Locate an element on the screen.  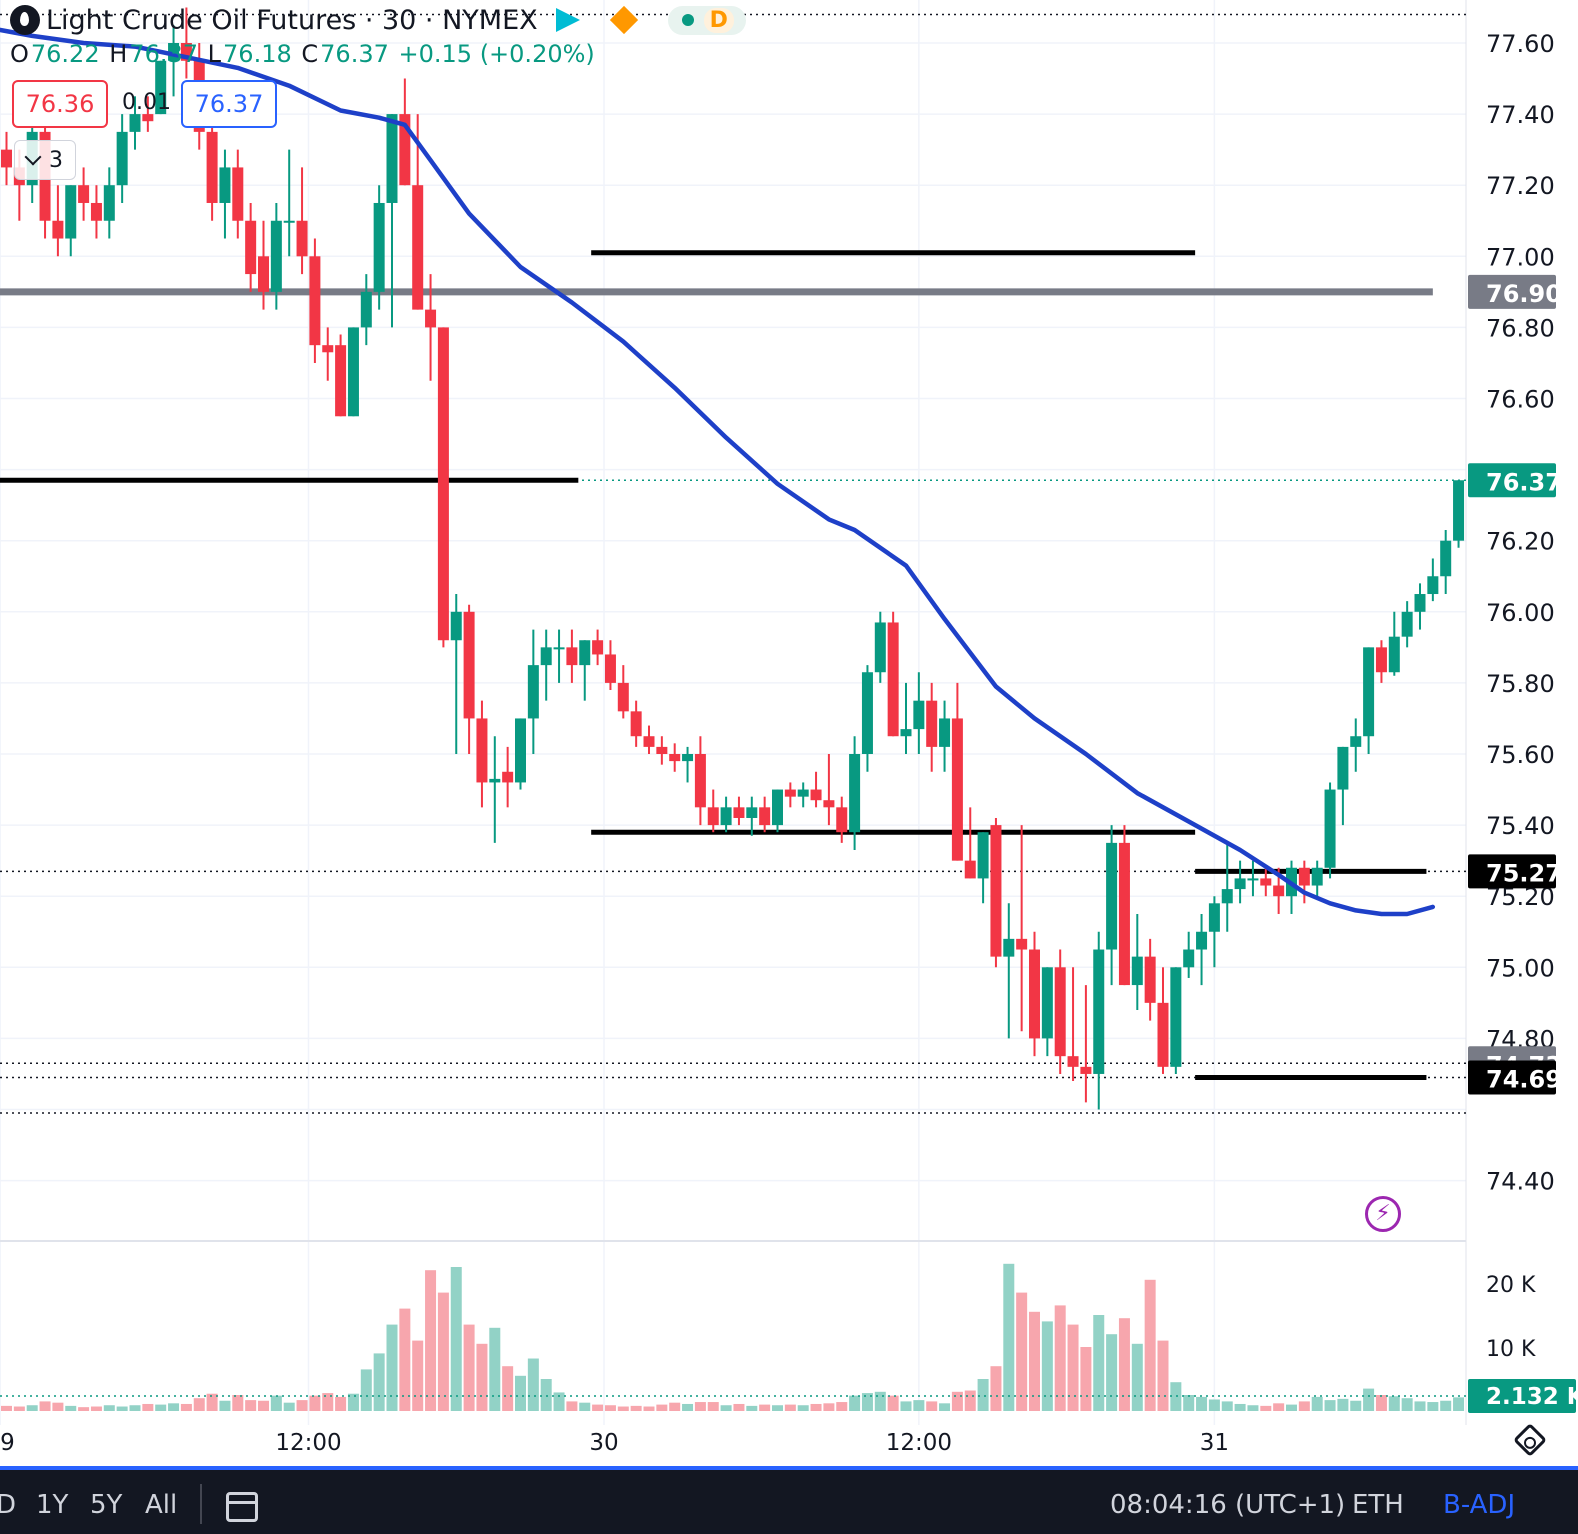
change-value: +0.15 (+0.20%) is located at coordinates (496, 54).